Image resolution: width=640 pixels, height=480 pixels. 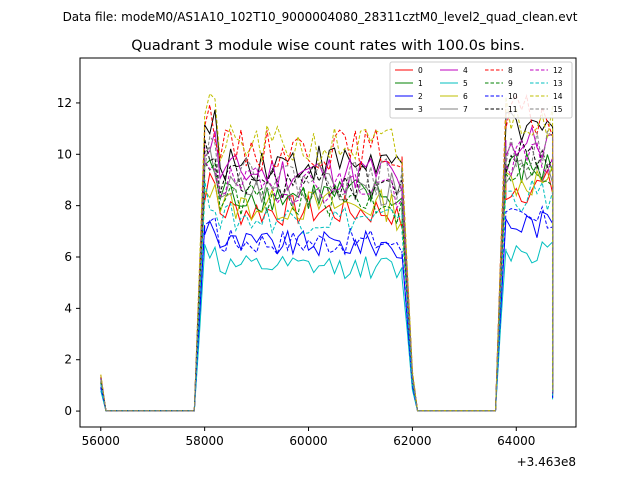 What do you see at coordinates (205, 441) in the screenshot?
I see `x-tick-label: 58000` at bounding box center [205, 441].